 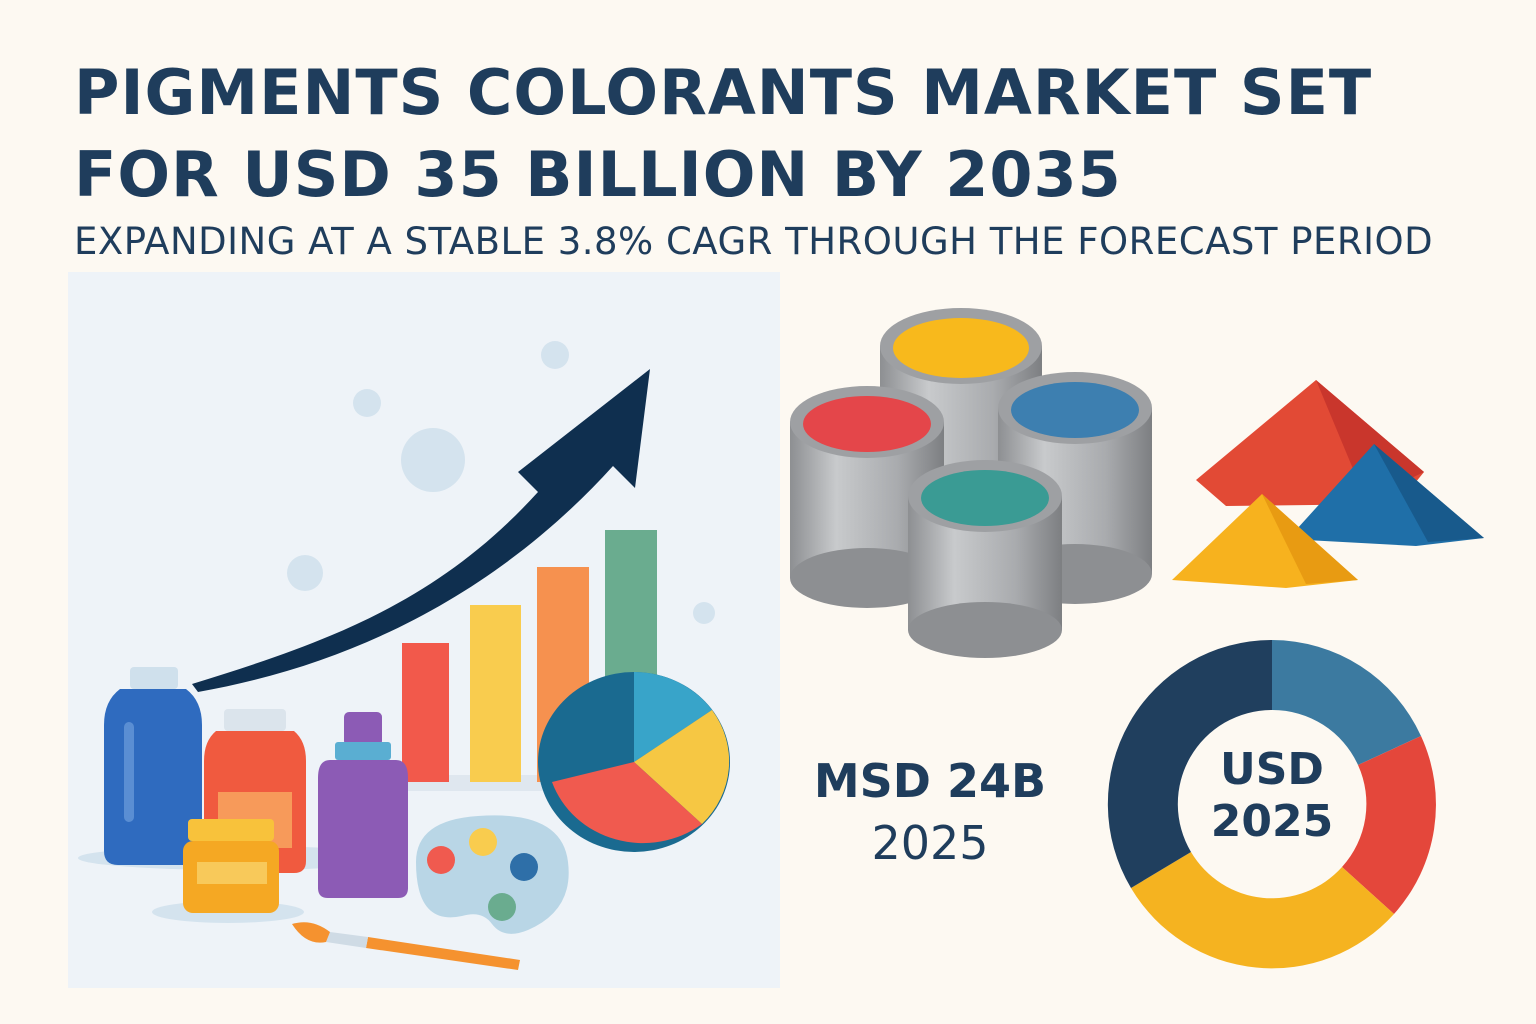 I want to click on pigment-powder-icon, so click(x=1328, y=484).